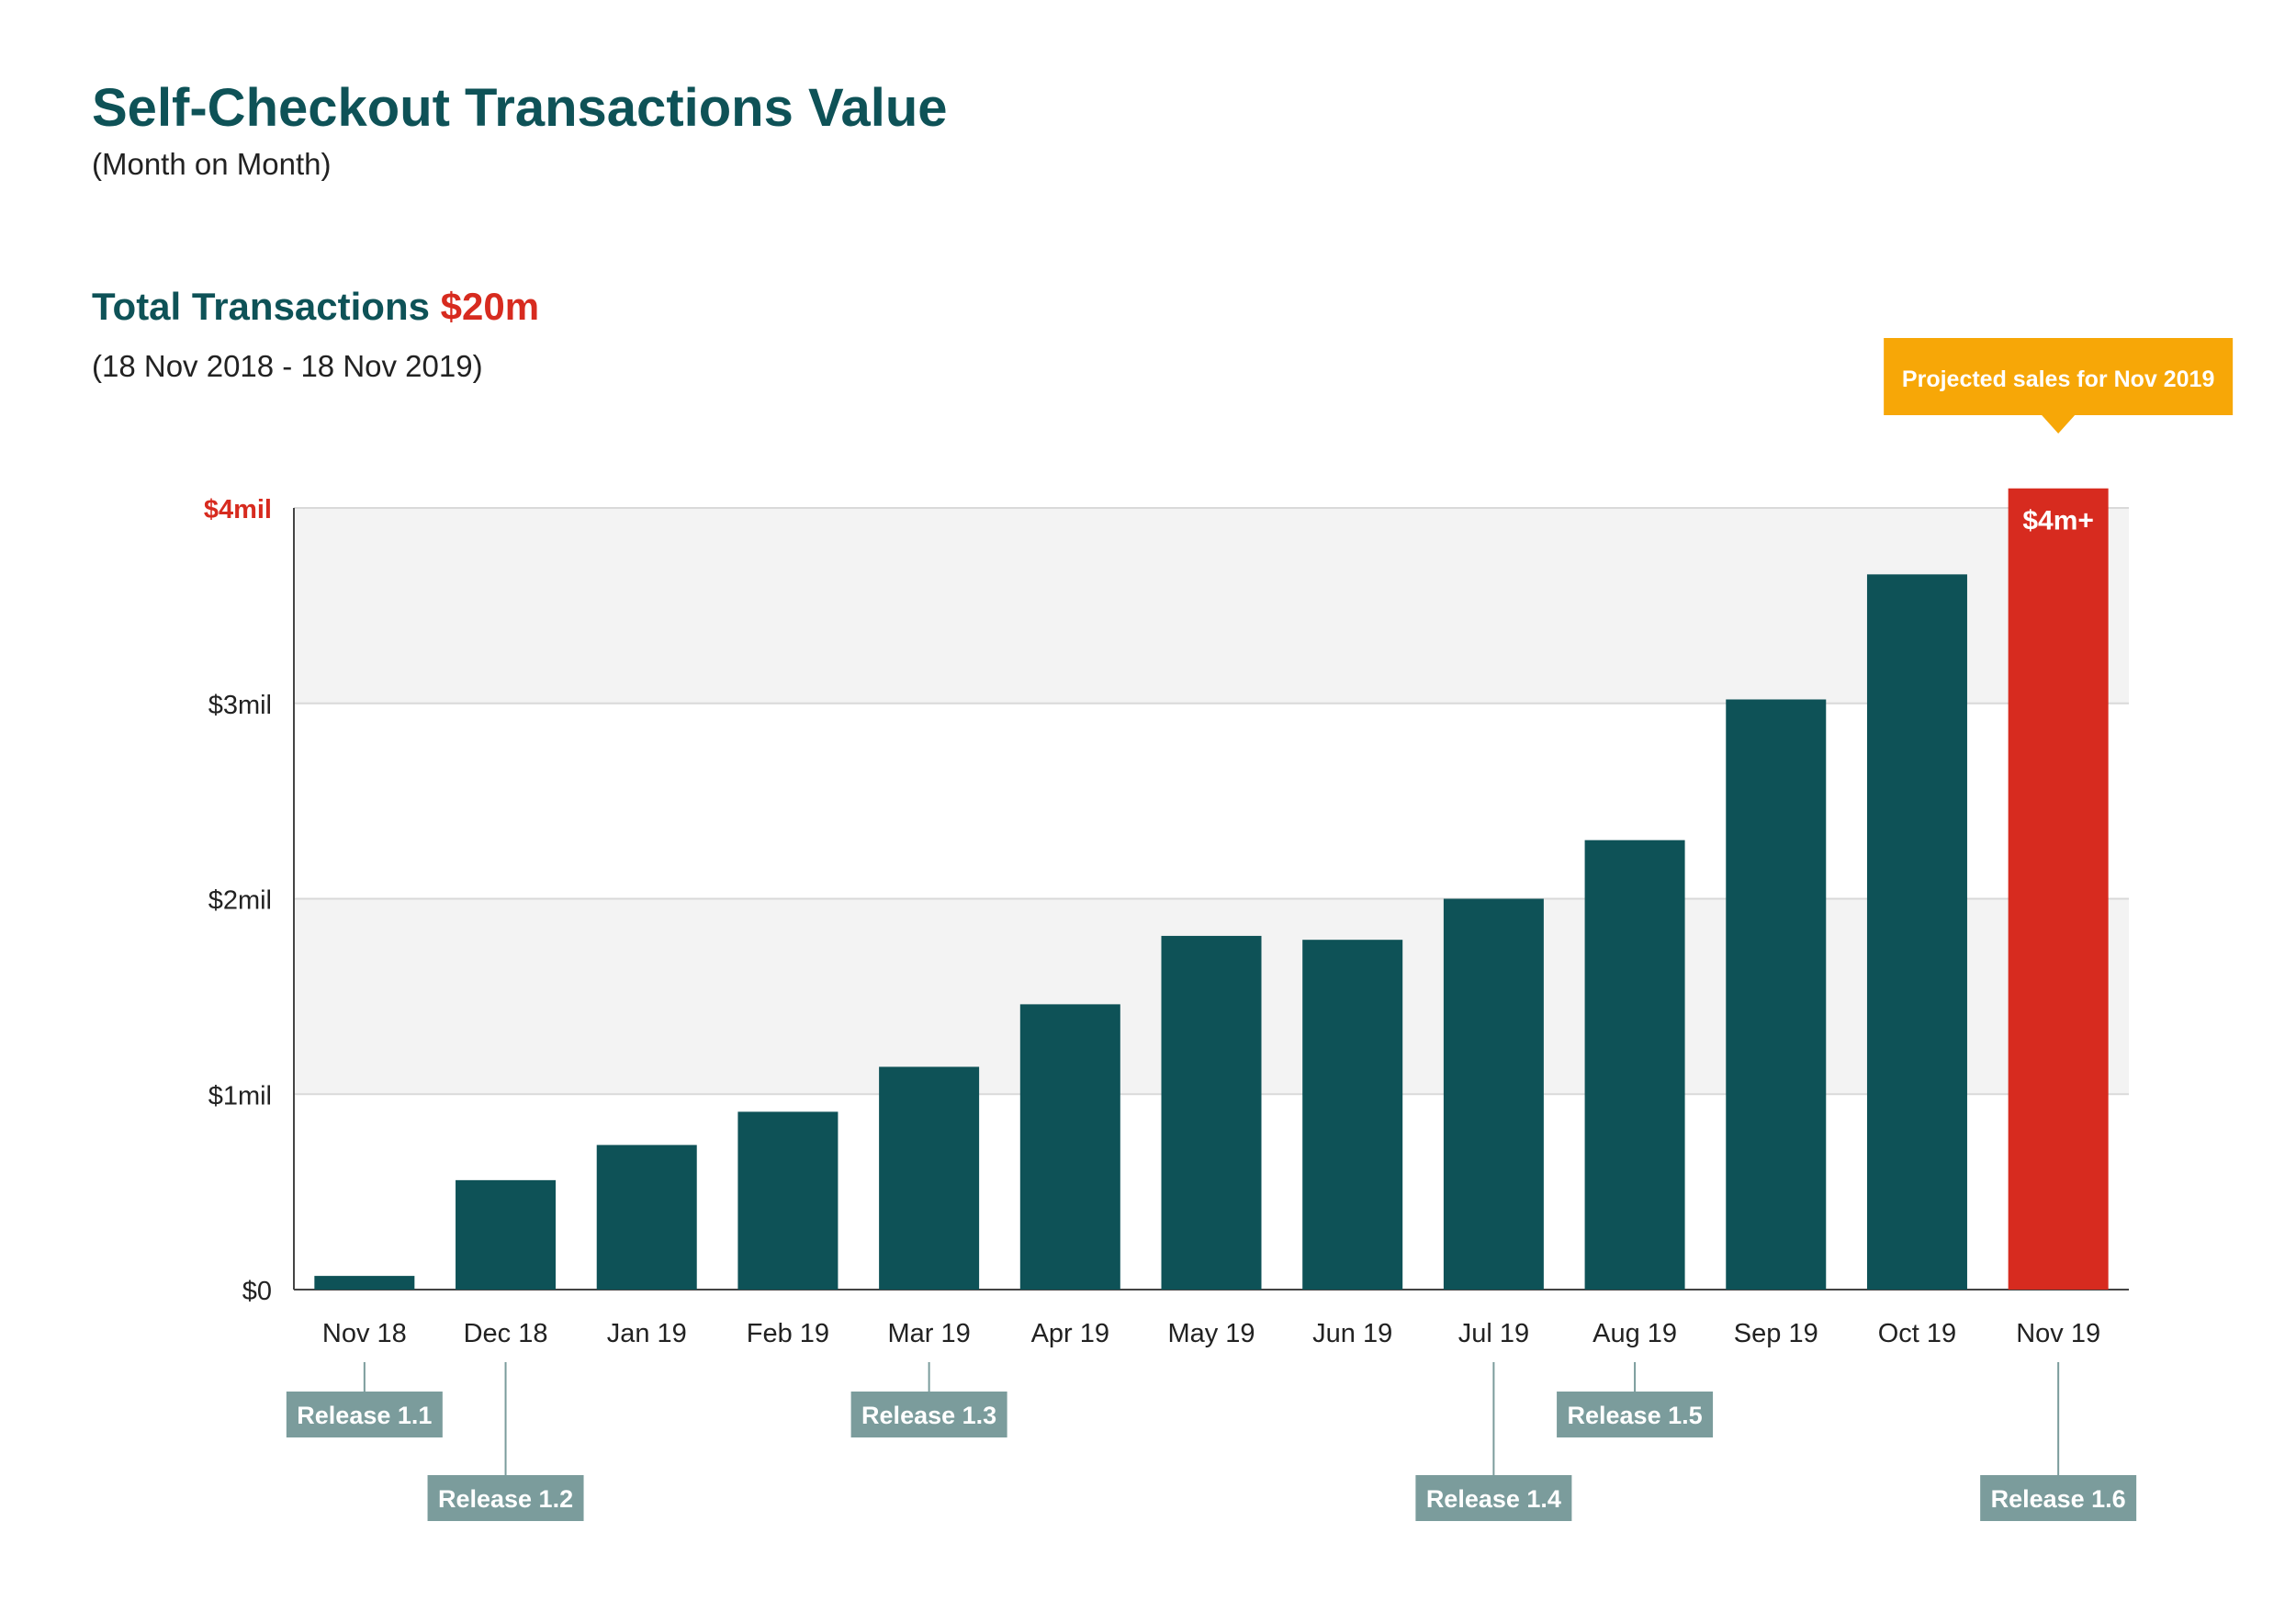  What do you see at coordinates (520, 108) in the screenshot?
I see `chart-title: Self-Checkout Transactions Value` at bounding box center [520, 108].